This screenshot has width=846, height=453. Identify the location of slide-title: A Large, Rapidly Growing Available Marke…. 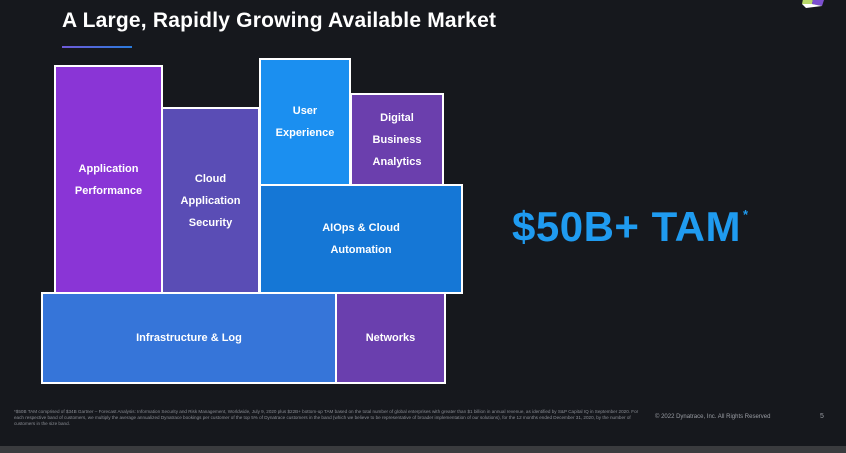
(279, 20).